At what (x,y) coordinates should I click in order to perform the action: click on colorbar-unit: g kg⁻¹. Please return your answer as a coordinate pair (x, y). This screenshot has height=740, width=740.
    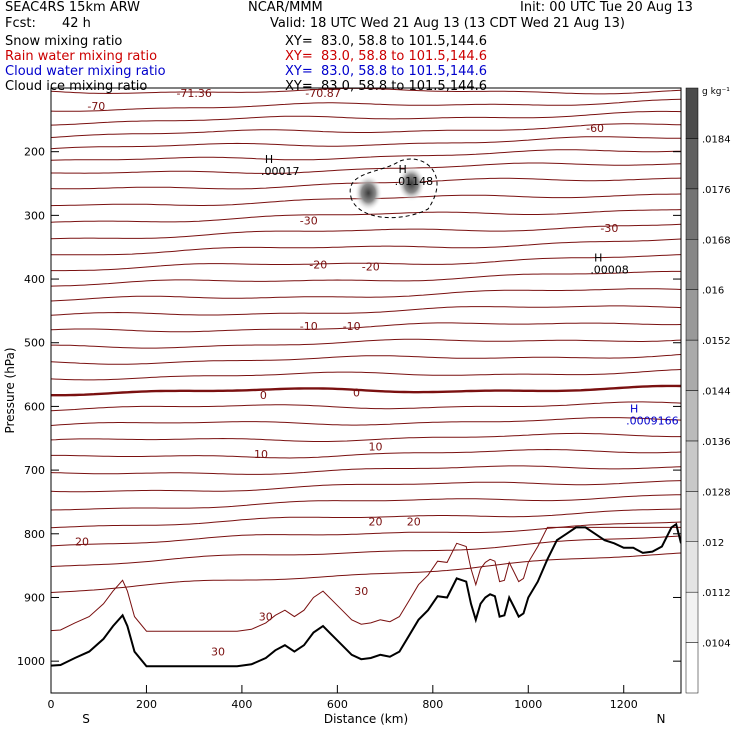
    Looking at the image, I should click on (716, 92).